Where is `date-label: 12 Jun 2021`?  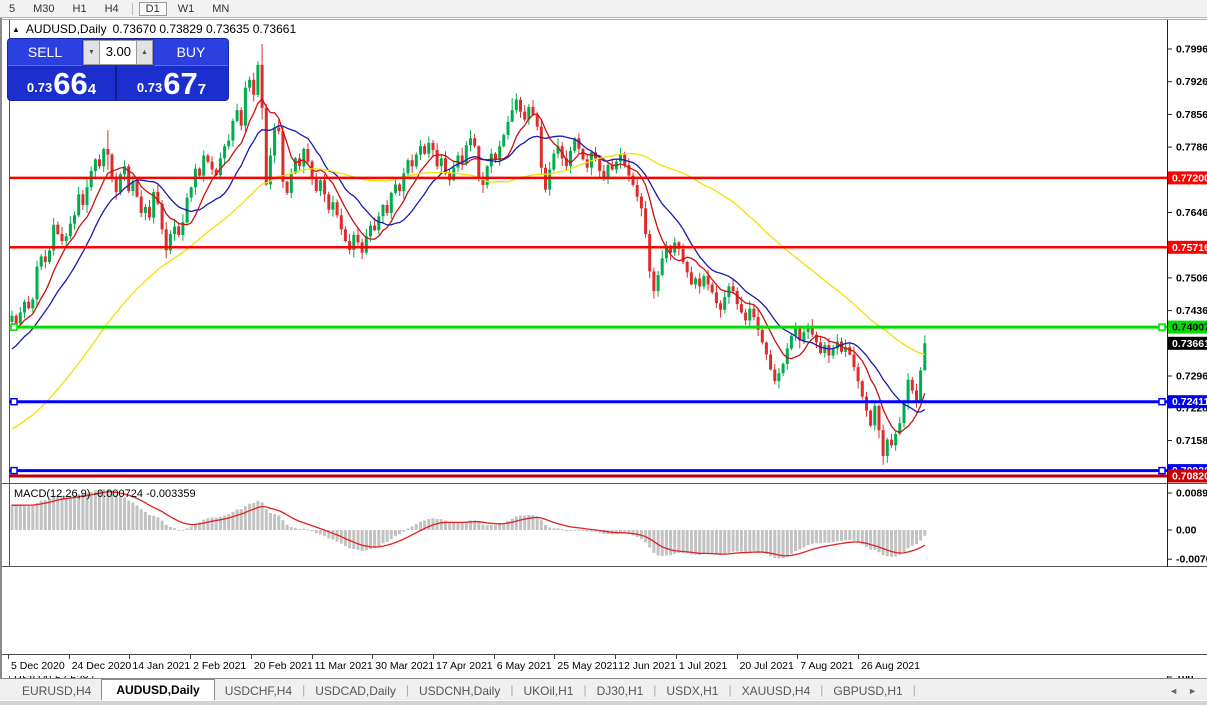
date-label: 12 Jun 2021 is located at coordinates (647, 666).